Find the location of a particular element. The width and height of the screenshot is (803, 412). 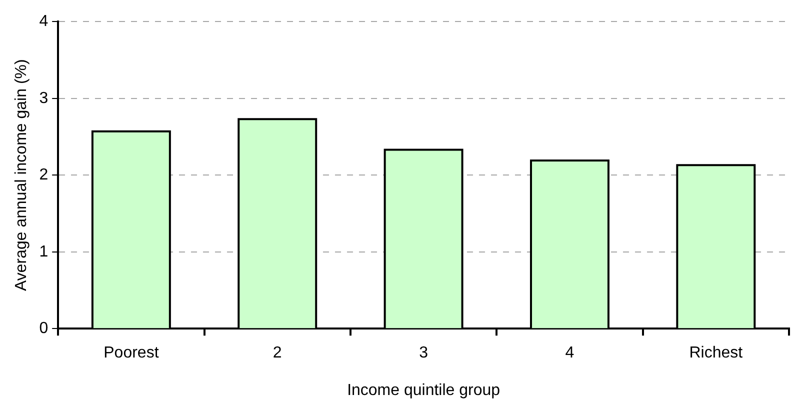

x-tick-label: 3 is located at coordinates (423, 353).